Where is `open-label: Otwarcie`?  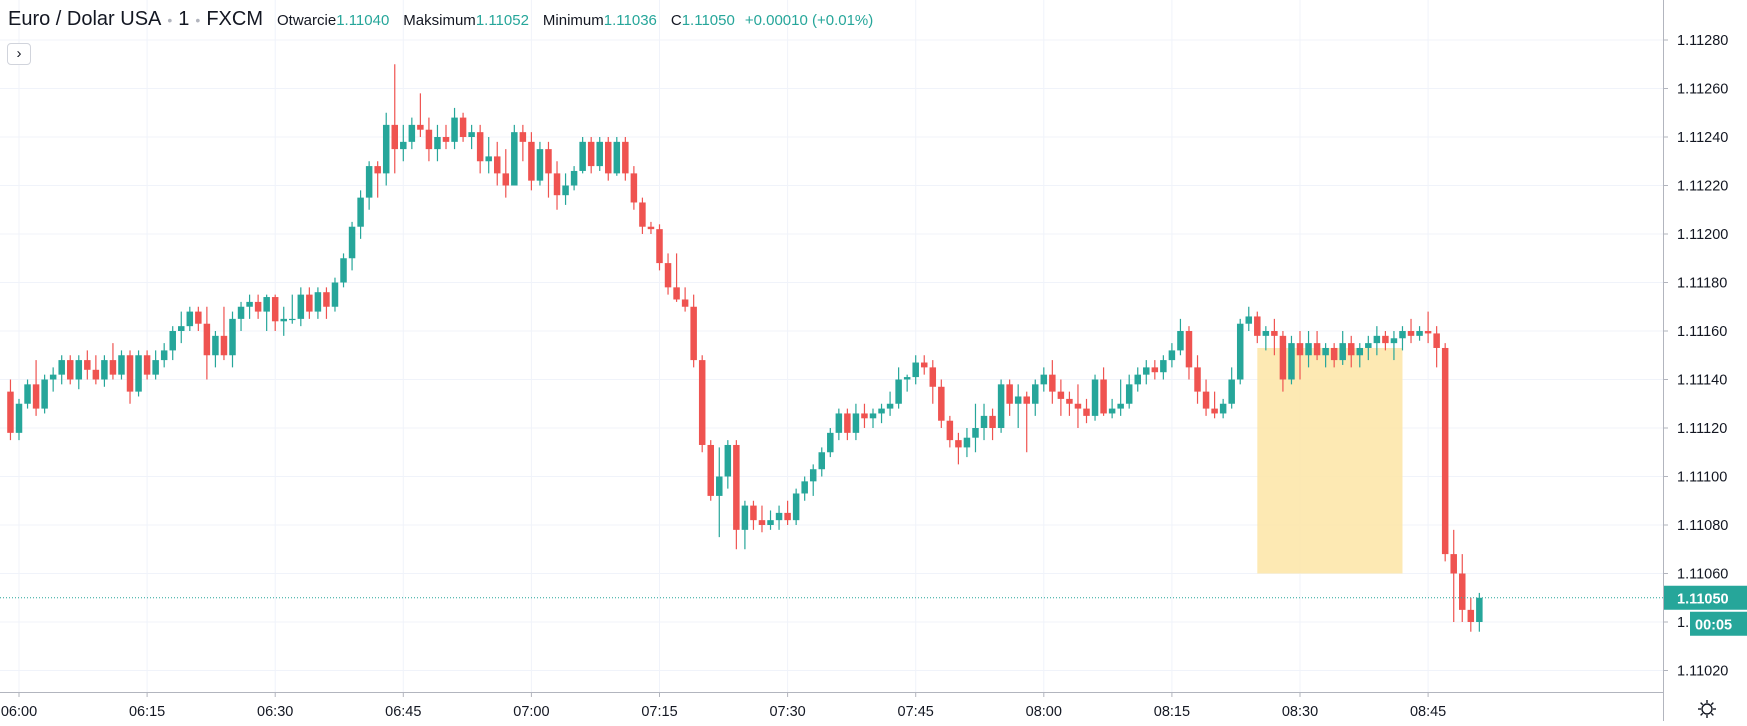 open-label: Otwarcie is located at coordinates (307, 20).